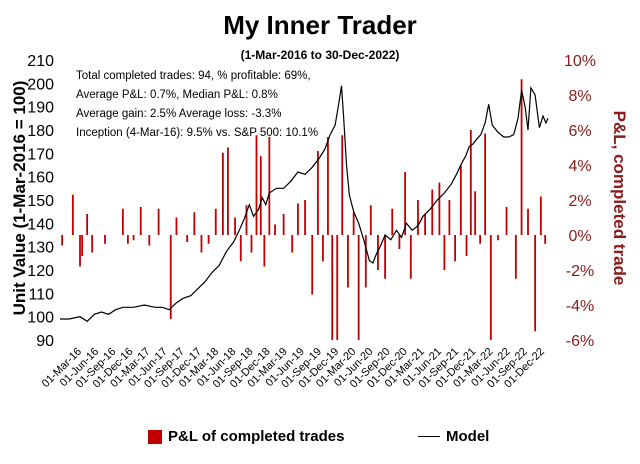 This screenshot has width=640, height=464. What do you see at coordinates (40, 154) in the screenshot?
I see `y-left-tick-label: 170` at bounding box center [40, 154].